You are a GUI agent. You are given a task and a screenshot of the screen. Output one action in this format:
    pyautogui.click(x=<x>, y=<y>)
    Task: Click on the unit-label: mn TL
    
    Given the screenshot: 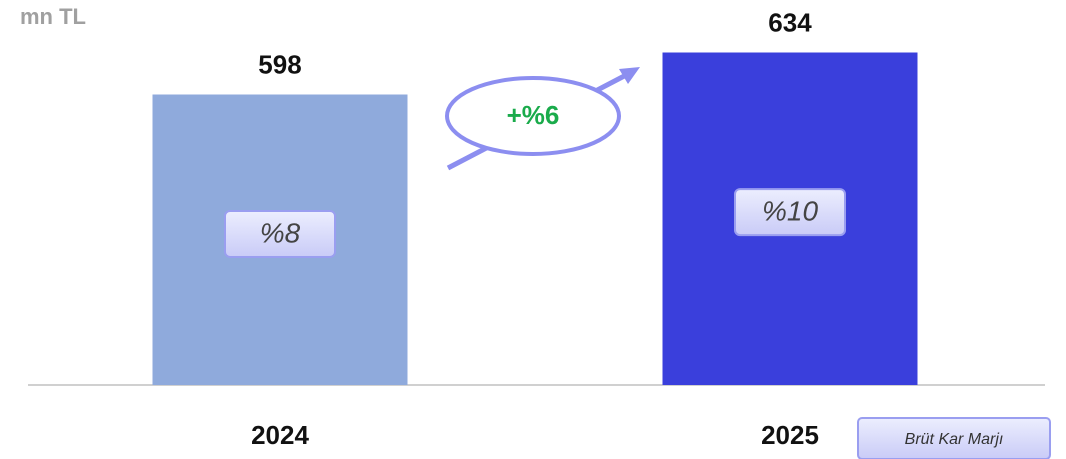 What is the action you would take?
    pyautogui.click(x=53, y=16)
    